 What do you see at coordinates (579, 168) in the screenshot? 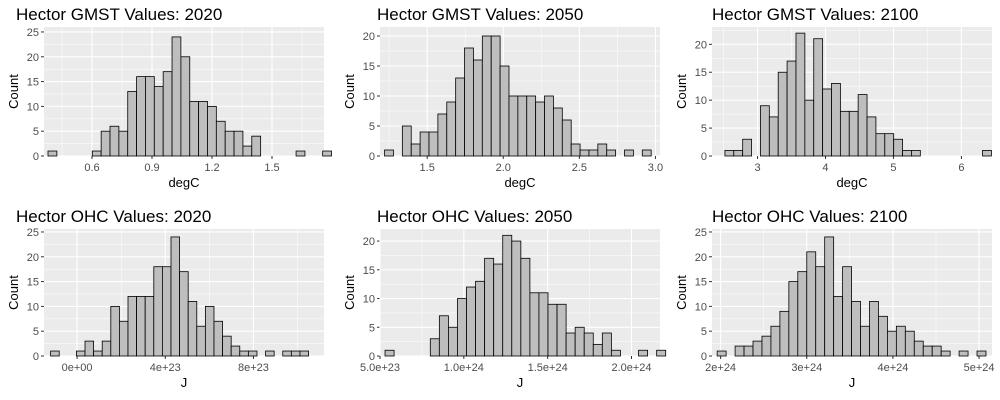
I see `x-tick-label: 2.5` at bounding box center [579, 168].